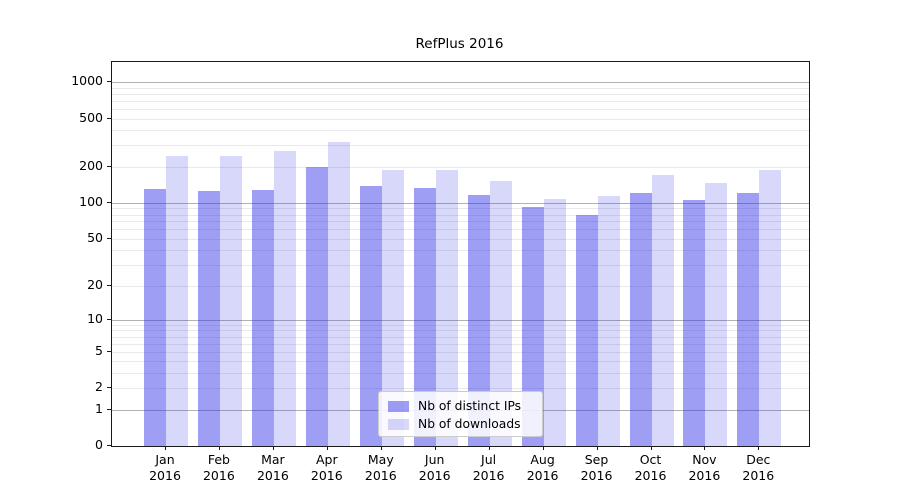 The height and width of the screenshot is (500, 900). Describe the element at coordinates (500, 313) in the screenshot. I see `bar-downloads-jul` at that location.